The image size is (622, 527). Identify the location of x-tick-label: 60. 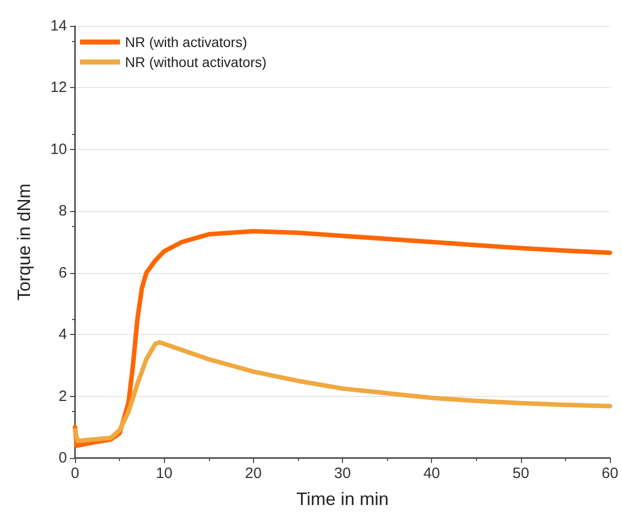
(610, 473).